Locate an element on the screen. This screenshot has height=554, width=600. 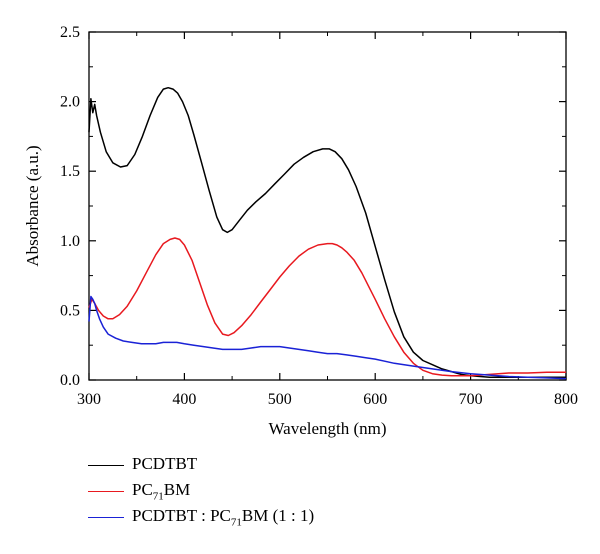
legend-line-pcdtbt is located at coordinates (106, 465).